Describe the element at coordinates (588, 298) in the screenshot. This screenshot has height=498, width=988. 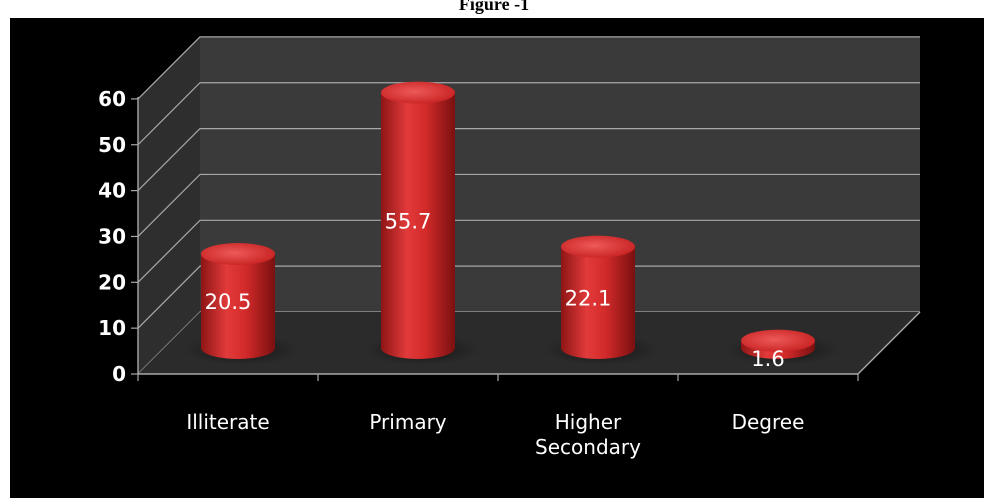
I see `data-label: 22.1` at that location.